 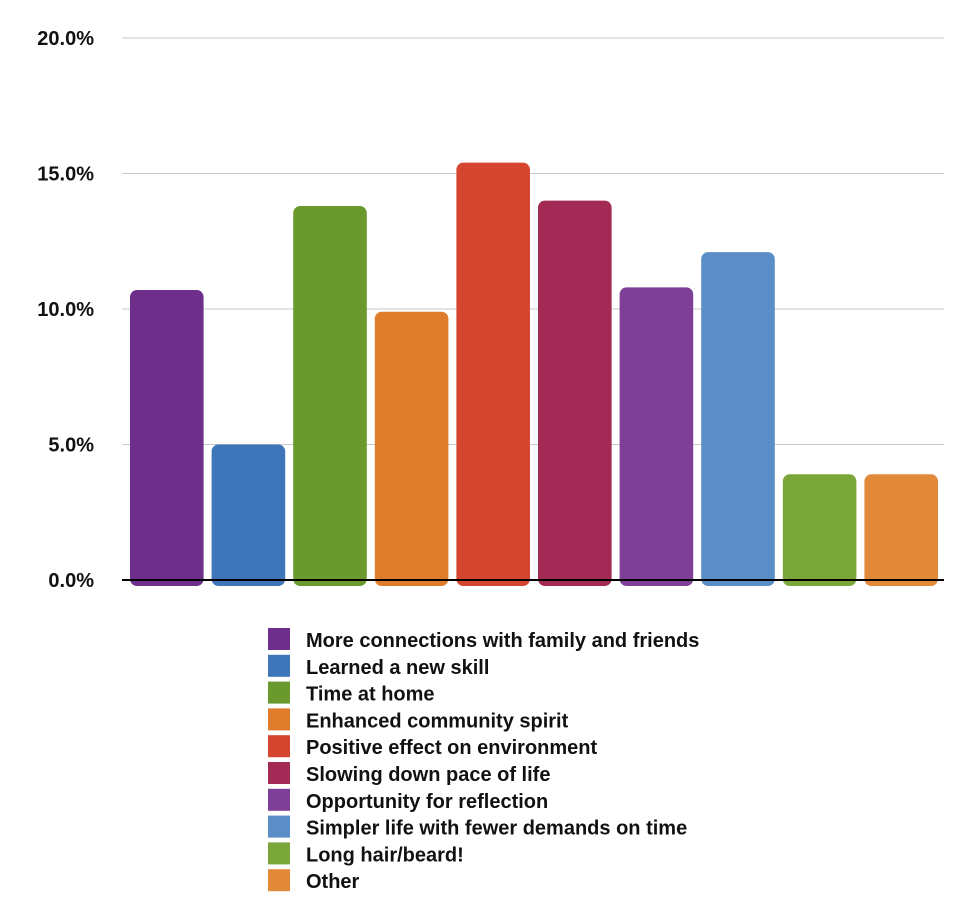 What do you see at coordinates (71, 446) in the screenshot?
I see `y-tick-label: 5.0%` at bounding box center [71, 446].